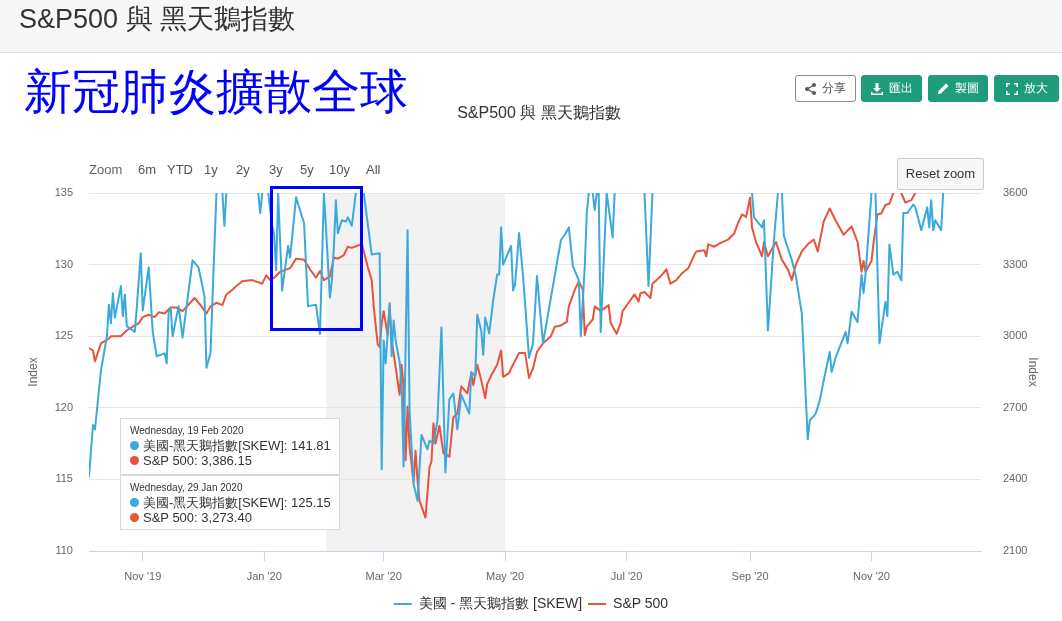 The image size is (1062, 621). Describe the element at coordinates (63, 192) in the screenshot. I see `y-tick-label: 135` at that location.